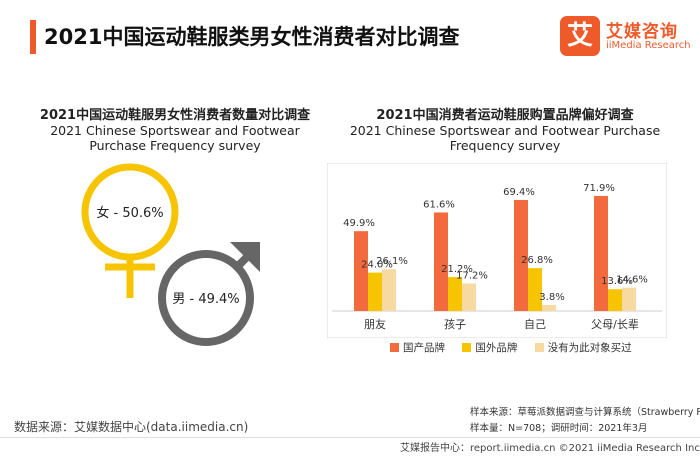  I want to click on value-label-domestic-2: 61.6%, so click(439, 204).